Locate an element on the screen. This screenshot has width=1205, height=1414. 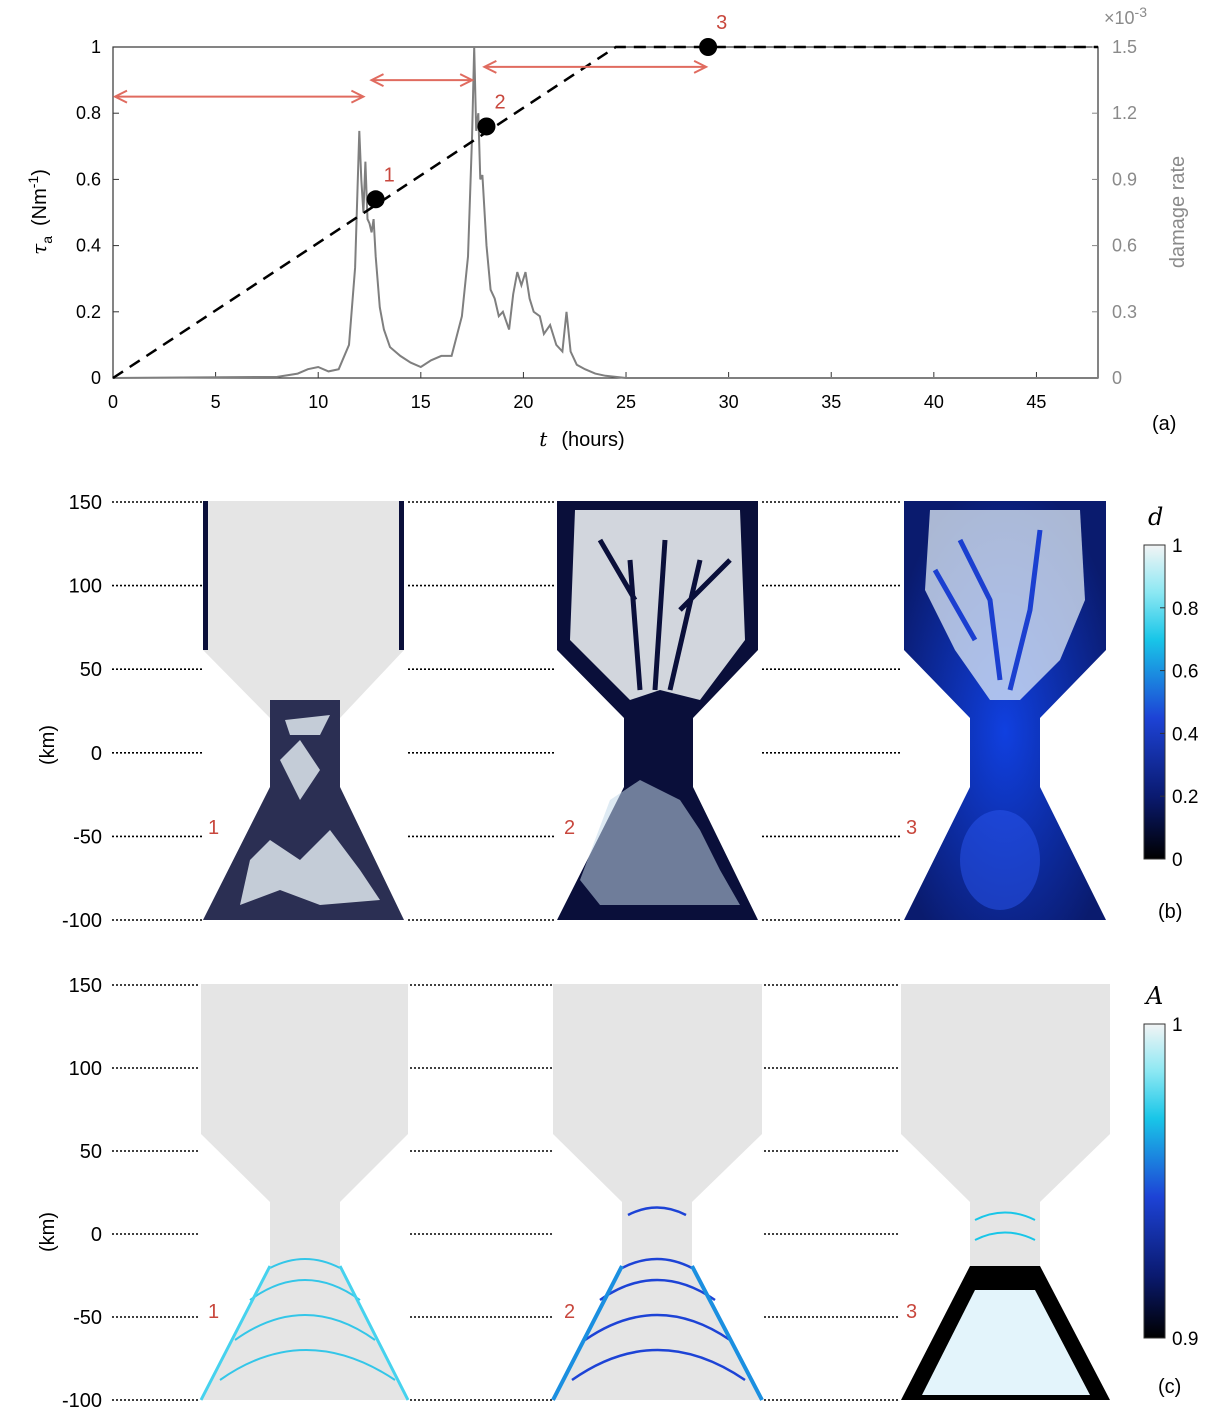
panel-a-intervals is located at coordinates (410, 81).